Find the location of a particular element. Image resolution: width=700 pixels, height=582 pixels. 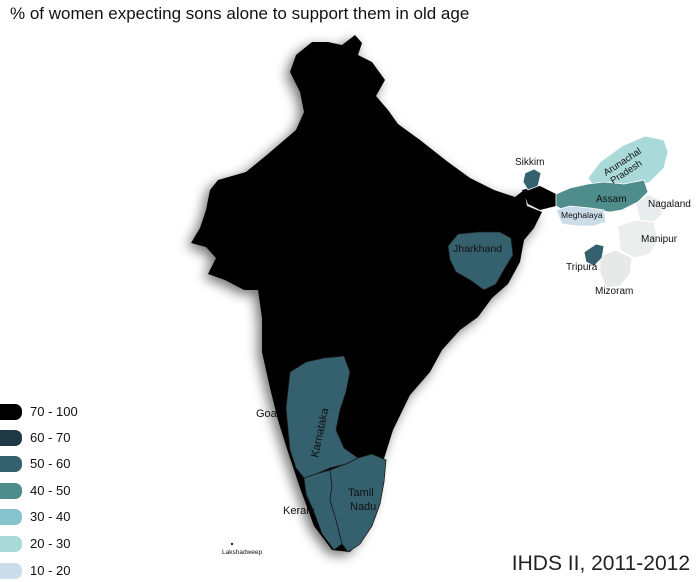

legend-item: 10 - 20 is located at coordinates (60, 571).